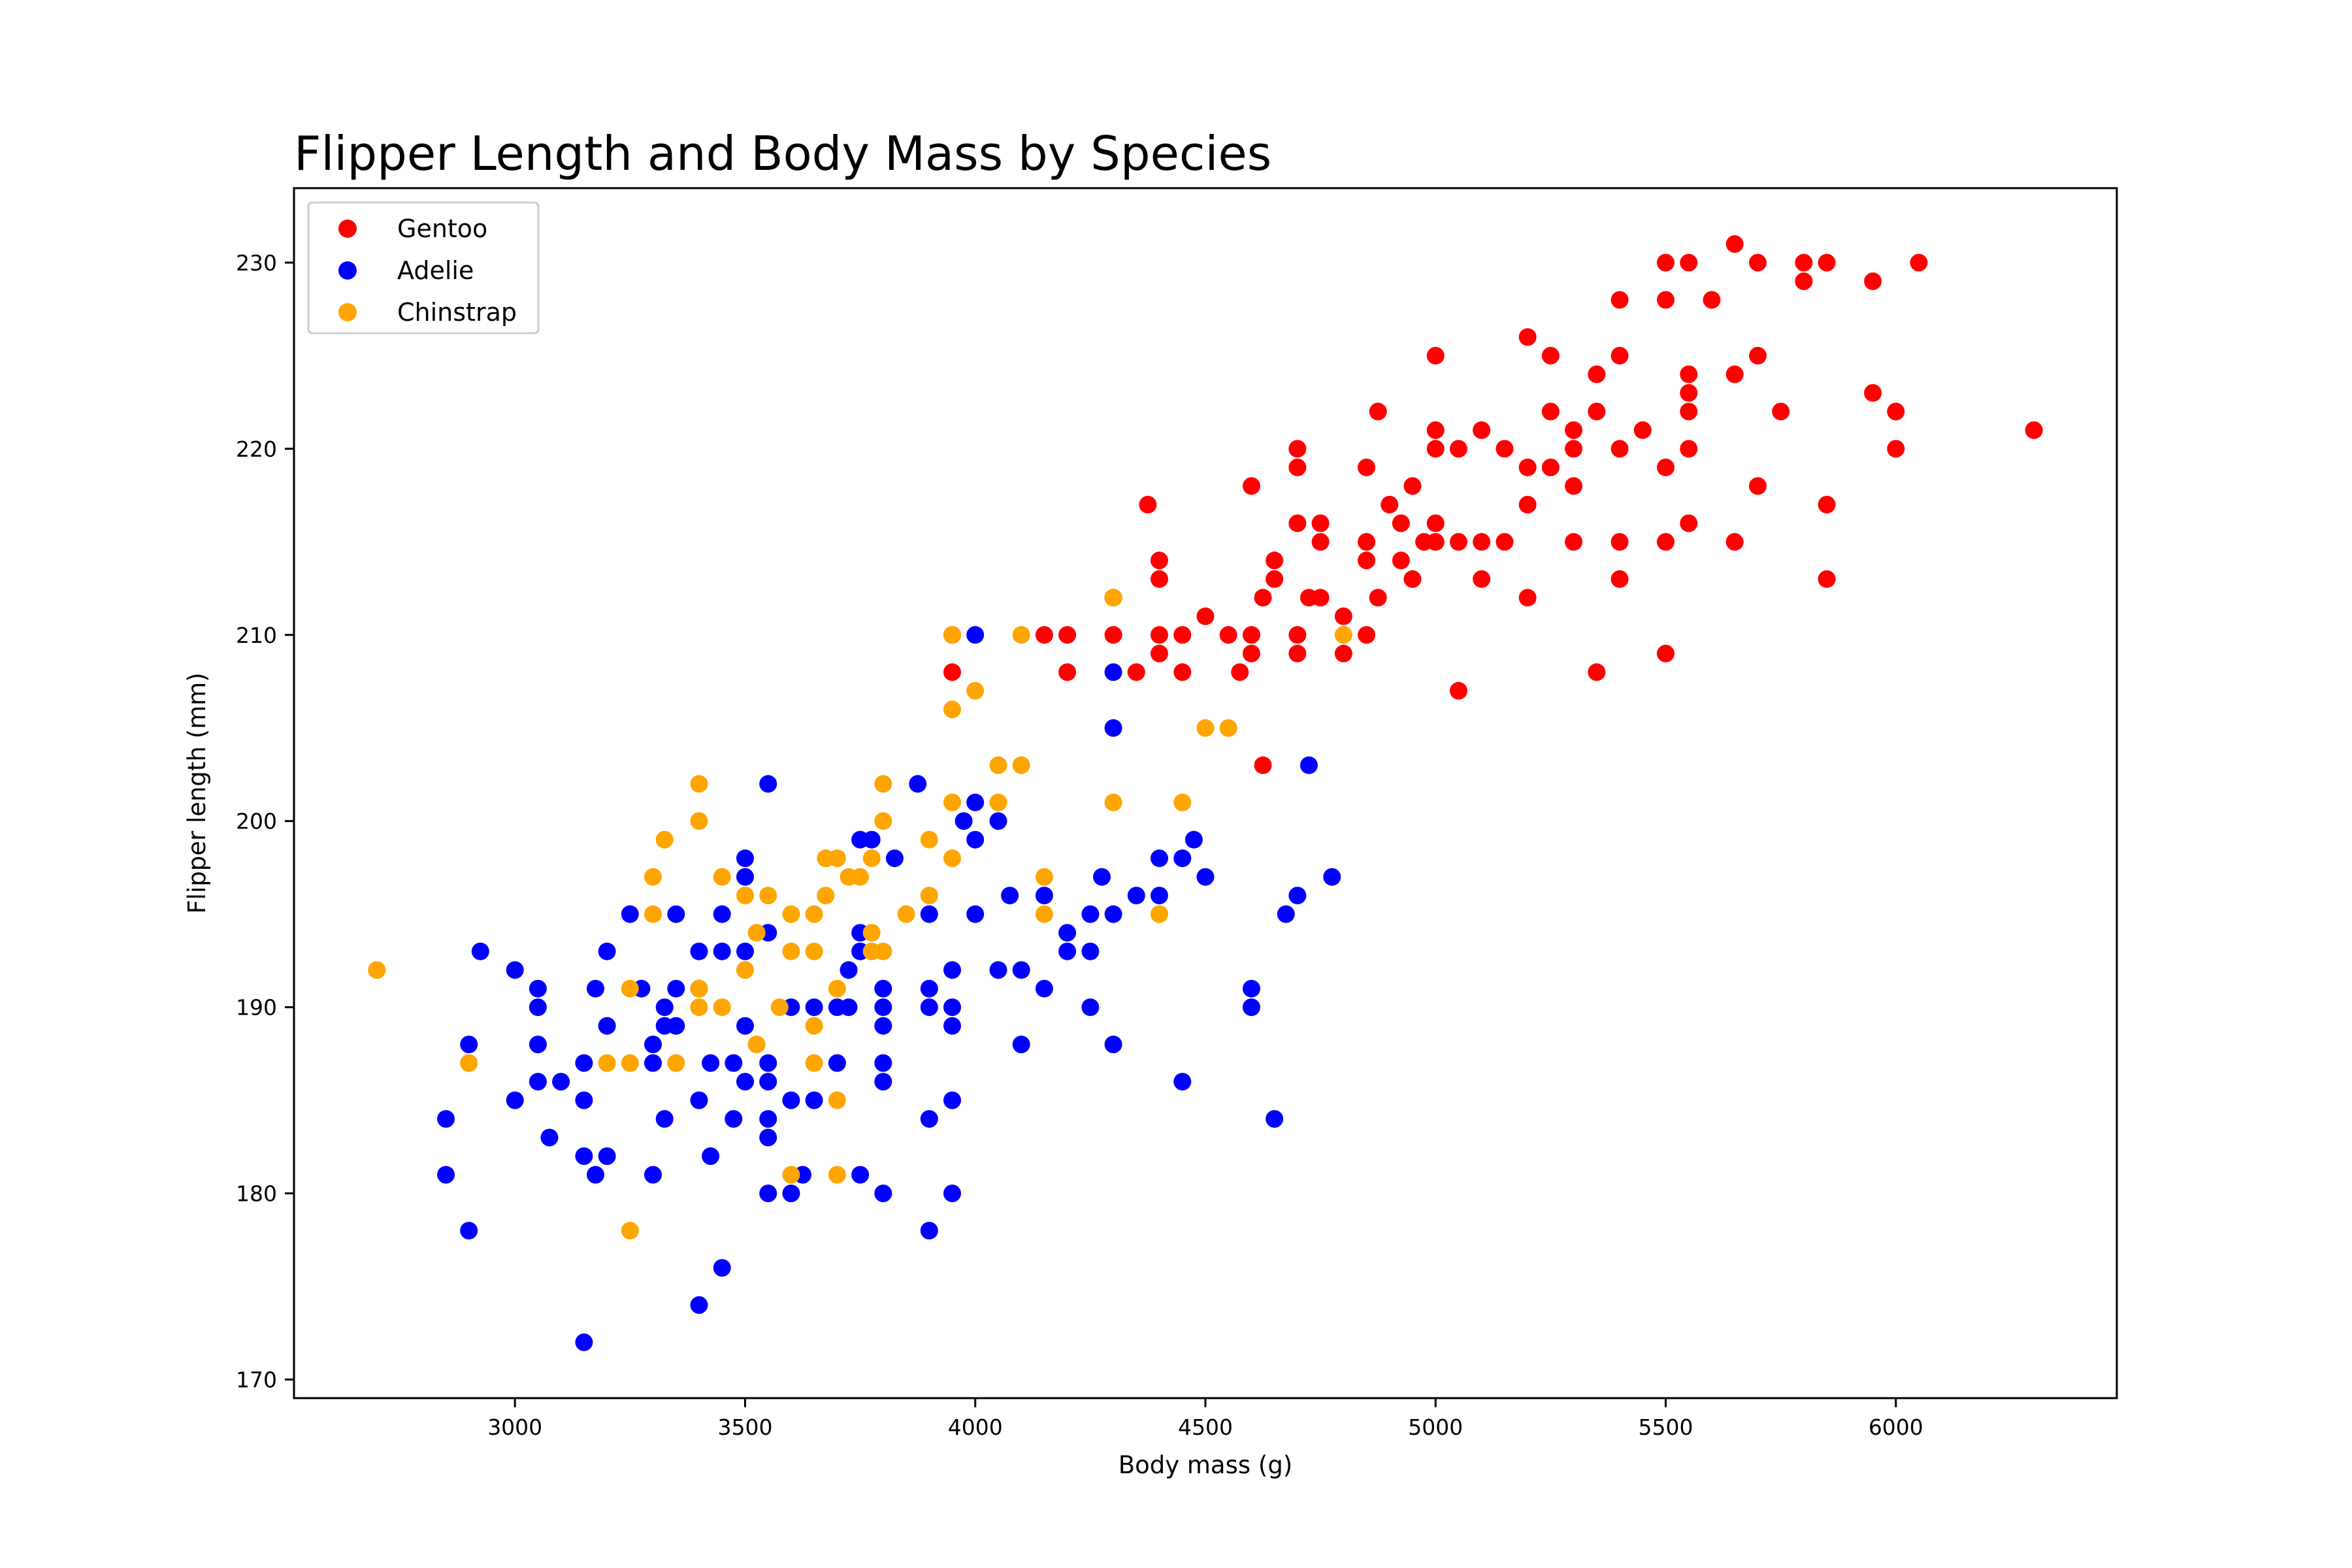 The width and height of the screenshot is (2352, 1568). Describe the element at coordinates (256, 821) in the screenshot. I see `y-tick-label: 200` at that location.